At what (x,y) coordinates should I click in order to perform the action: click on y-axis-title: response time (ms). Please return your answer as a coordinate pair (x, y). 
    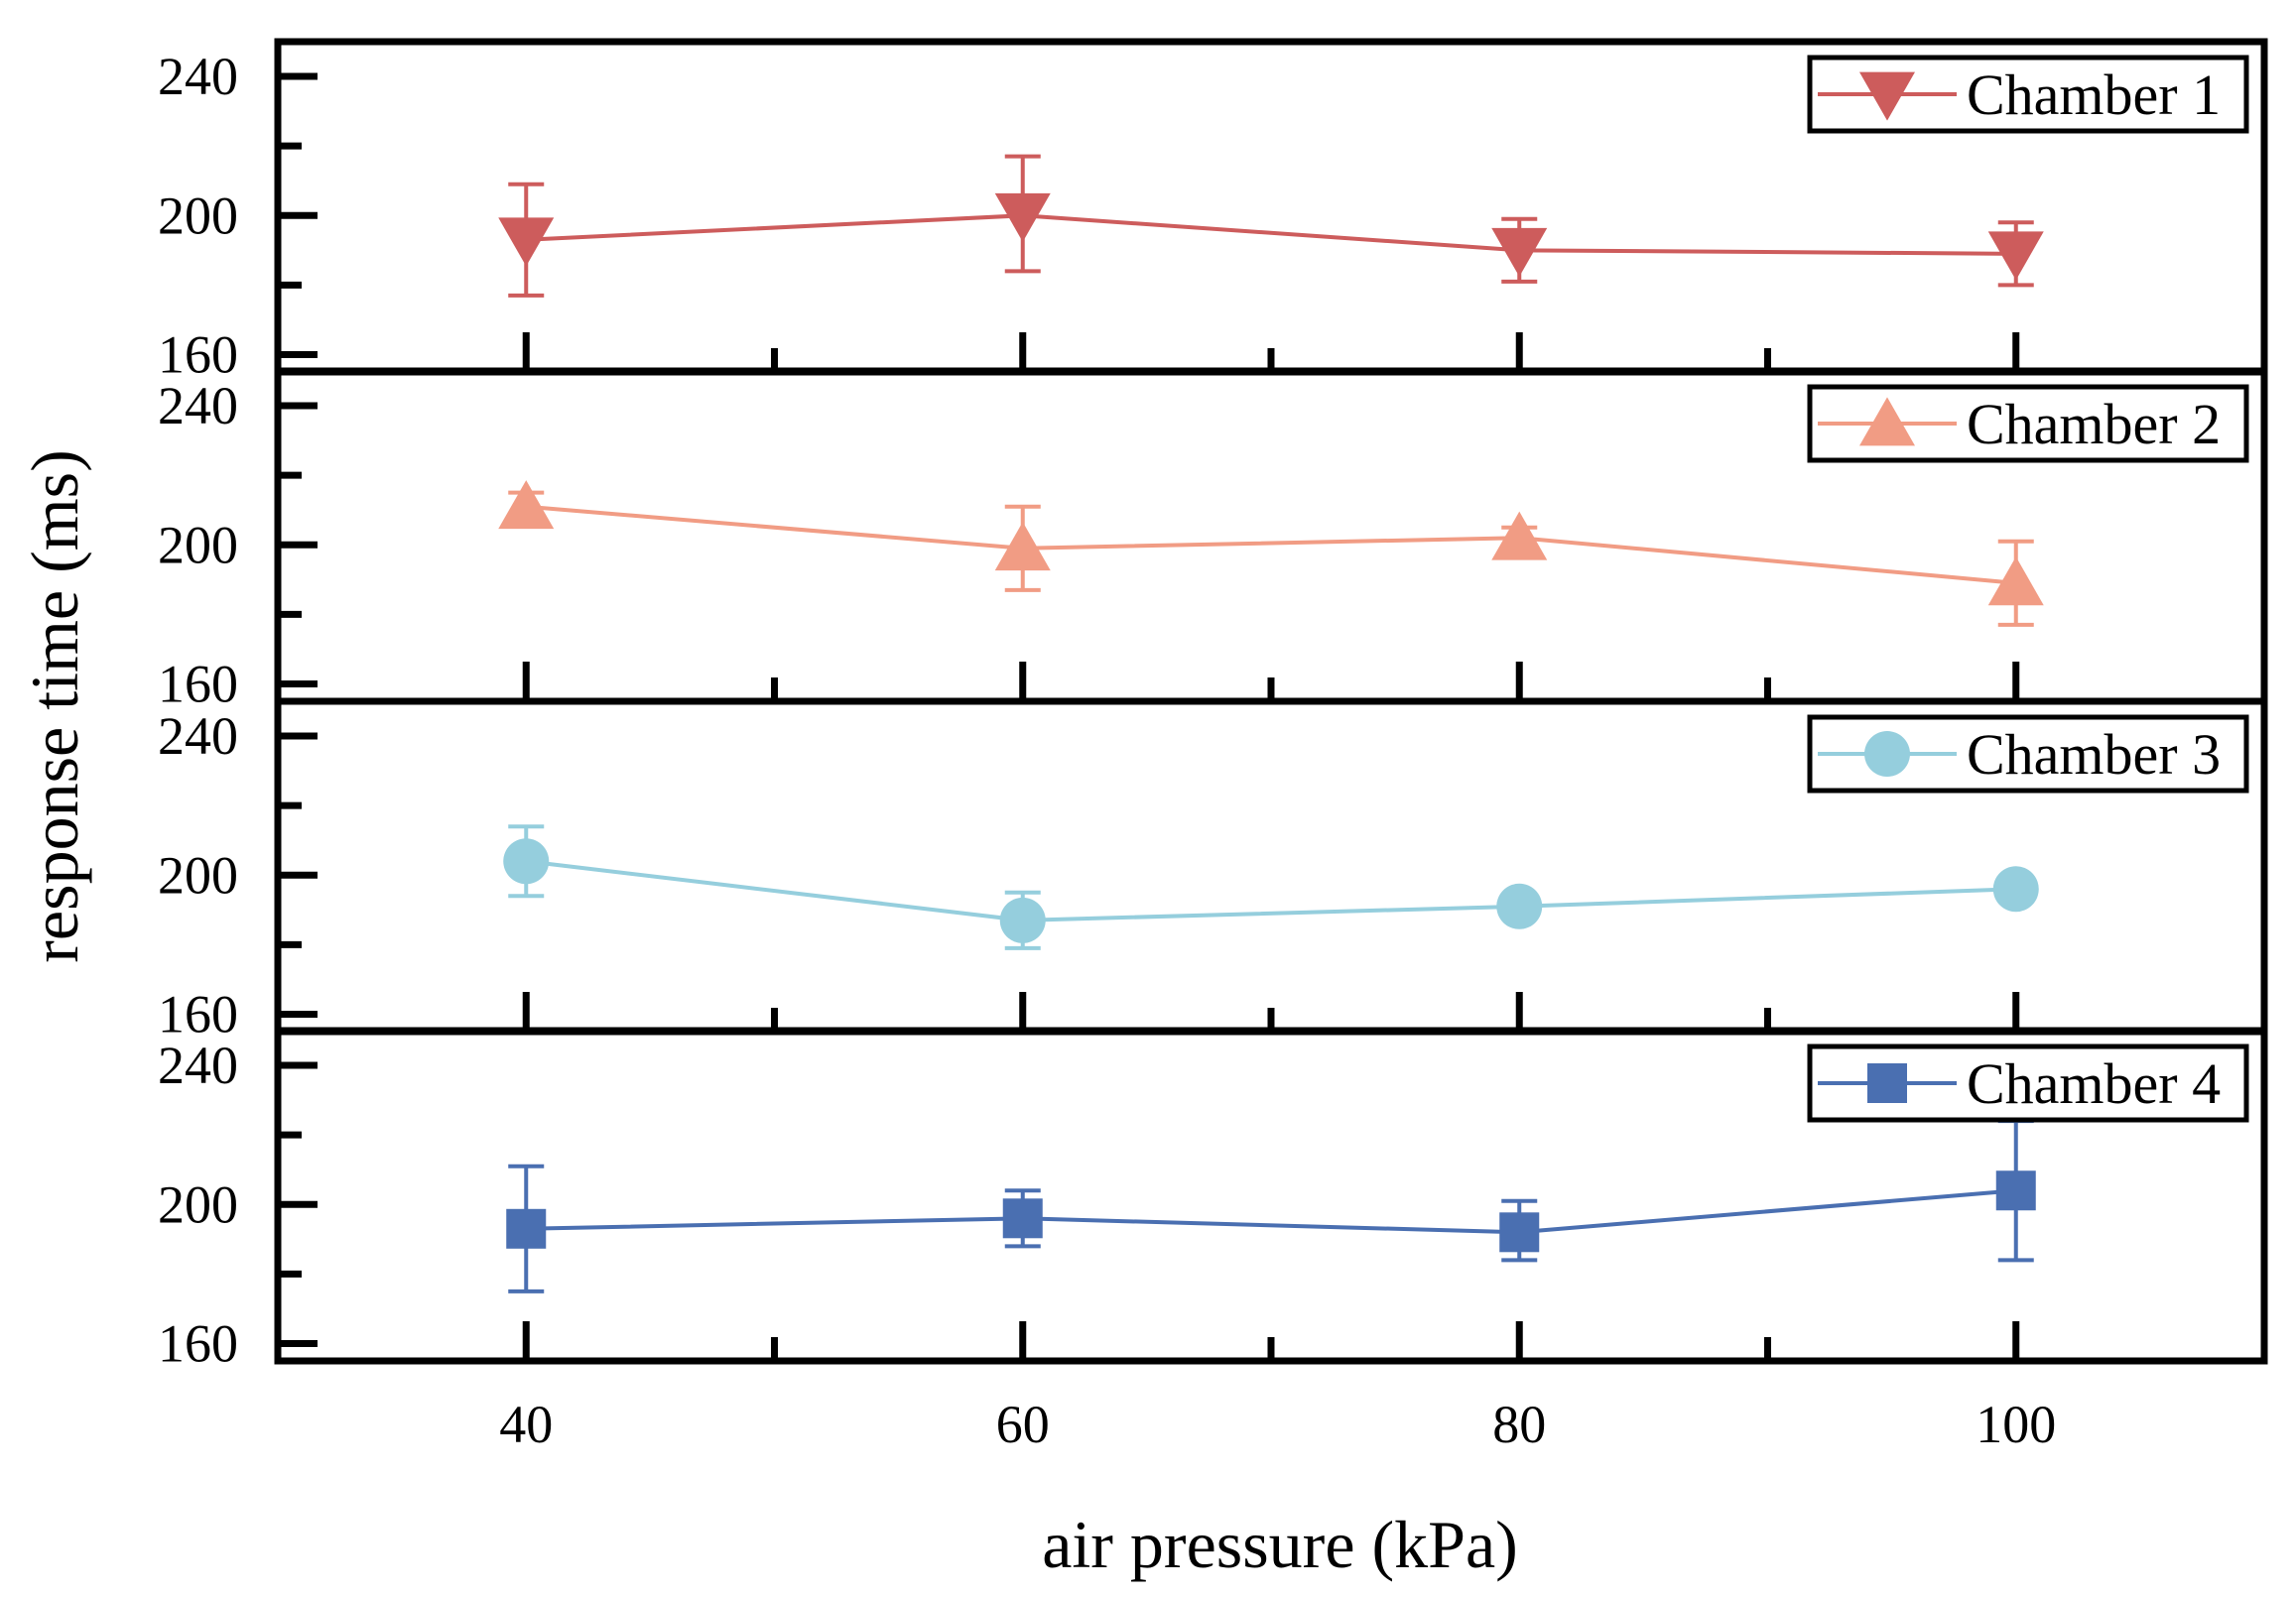
    Looking at the image, I should click on (55, 705).